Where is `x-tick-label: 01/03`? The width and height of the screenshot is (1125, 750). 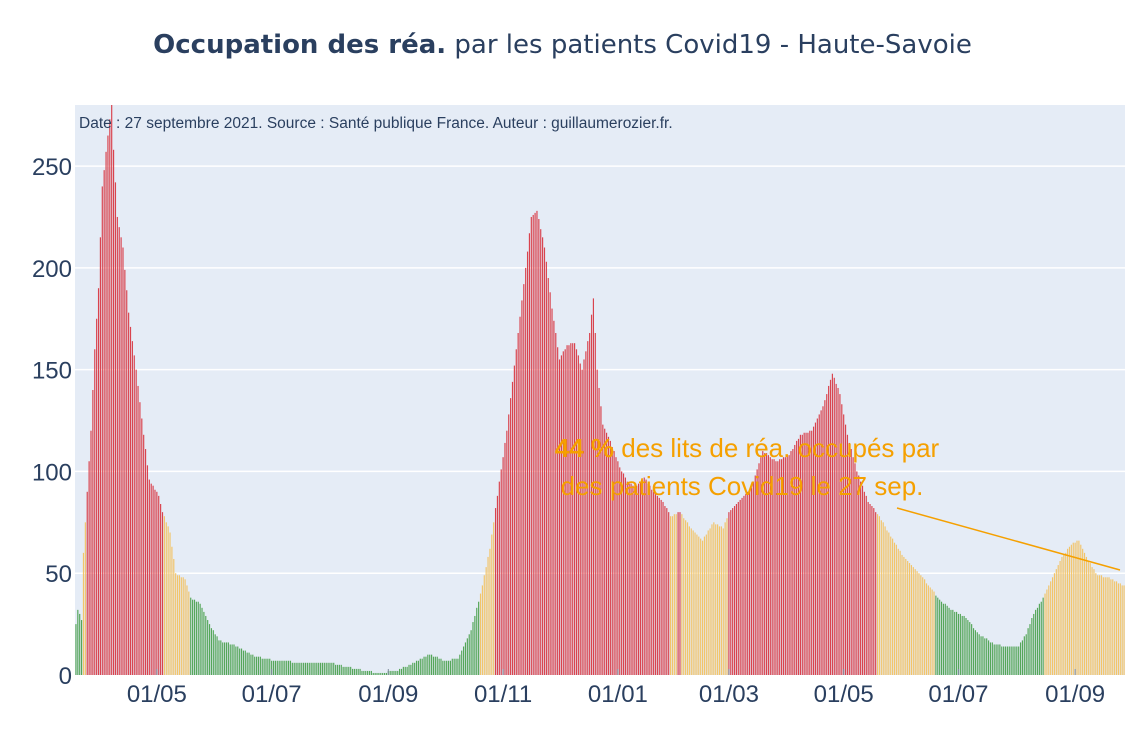
x-tick-label: 01/03 is located at coordinates (729, 694).